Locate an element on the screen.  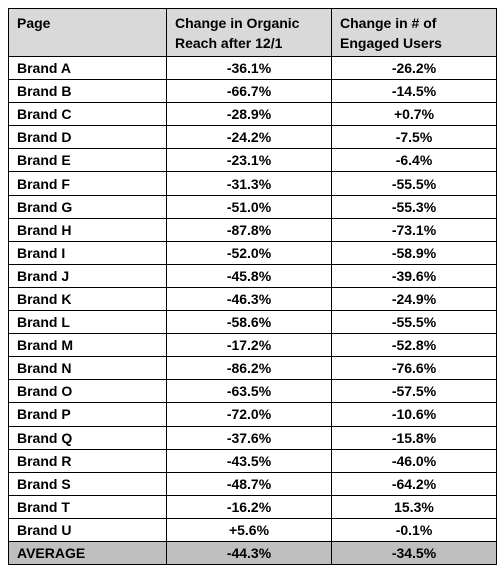
table-row: Brand K -46.3% -24.9% is located at coordinates (252, 299).